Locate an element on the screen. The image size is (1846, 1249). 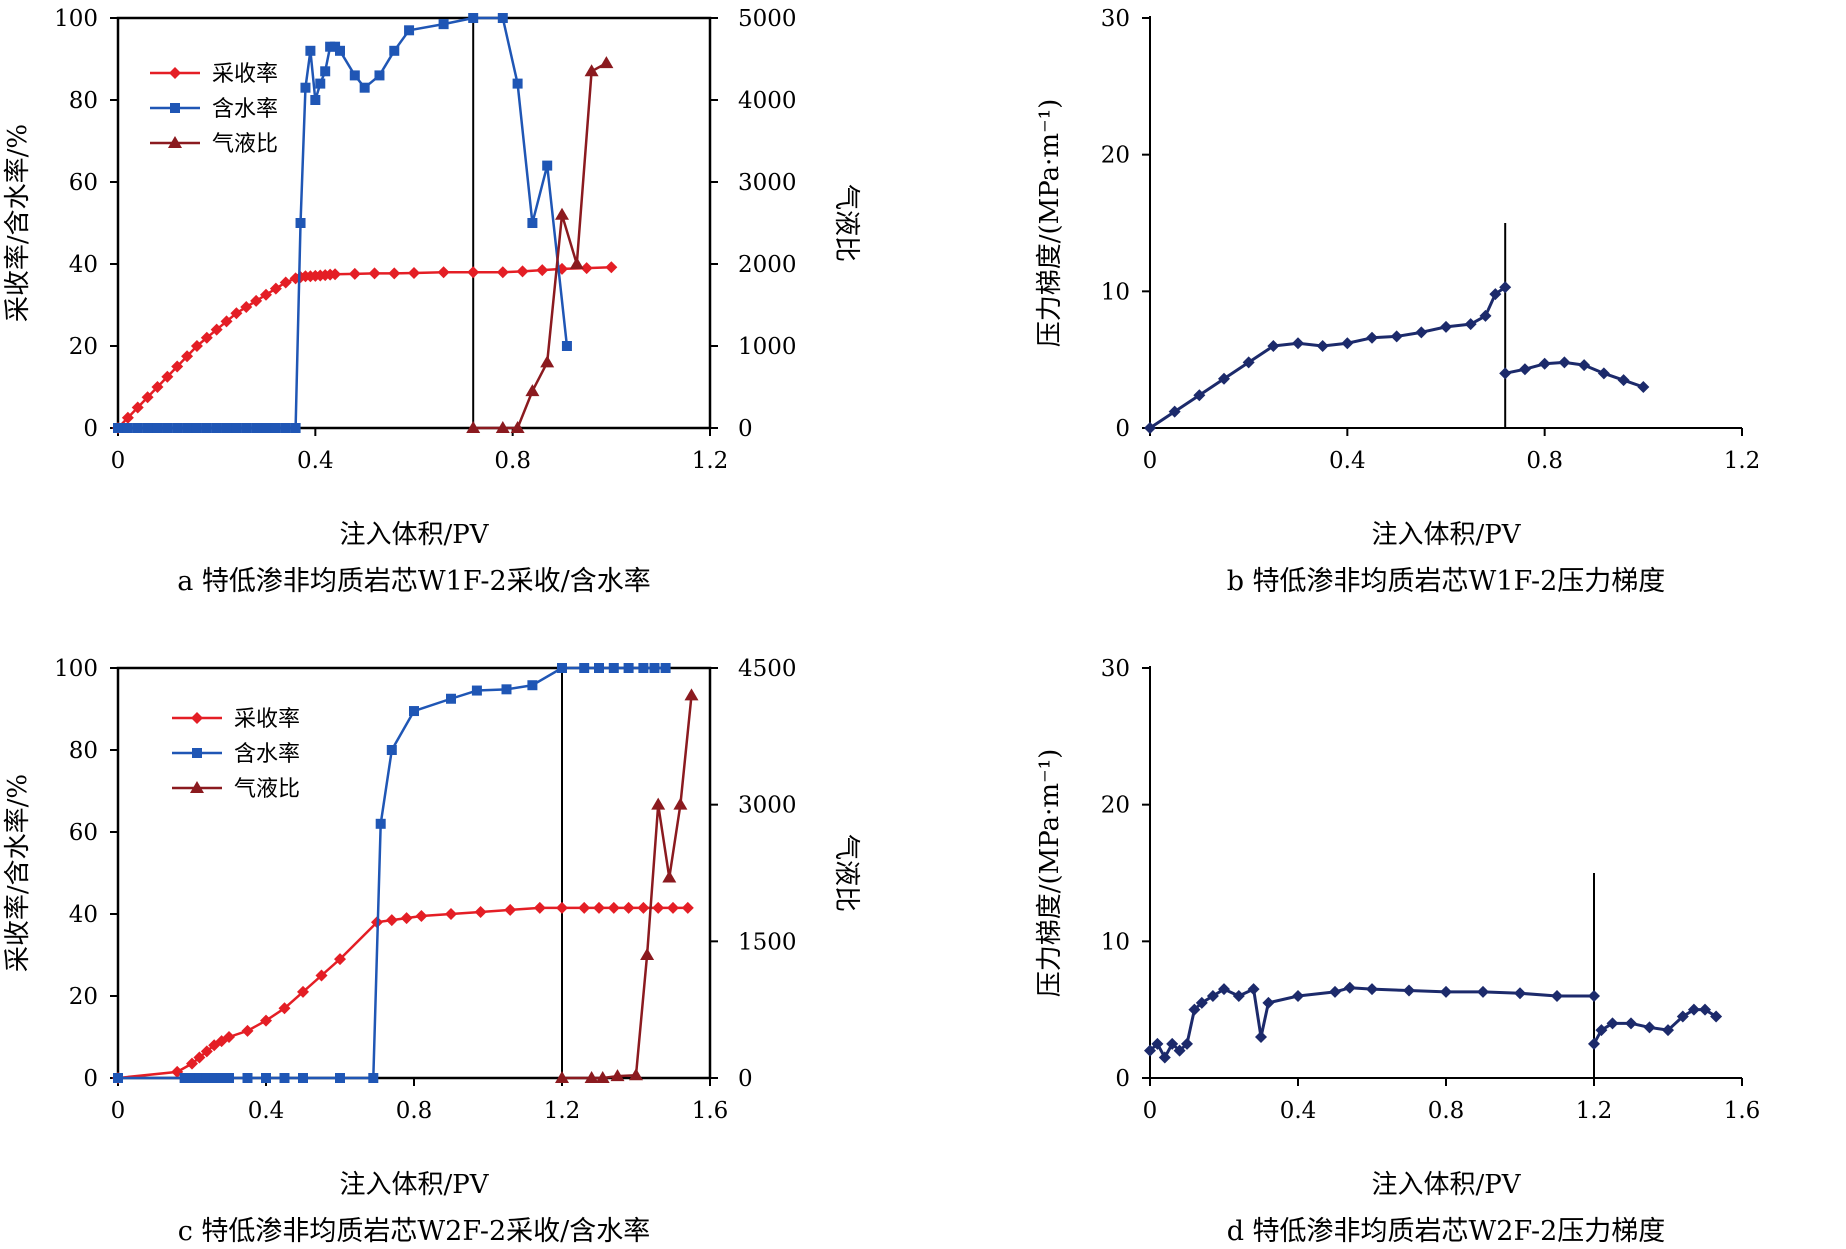
y2-tick-label: 2000 is located at coordinates (767, 265).